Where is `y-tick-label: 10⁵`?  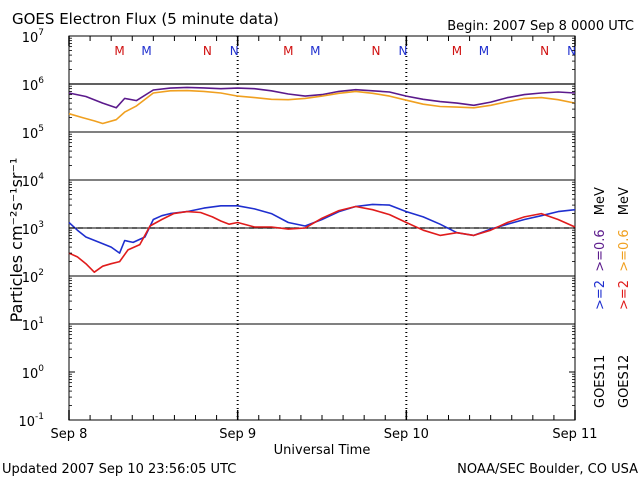 y-tick-label: 10⁵ is located at coordinates (33, 133).